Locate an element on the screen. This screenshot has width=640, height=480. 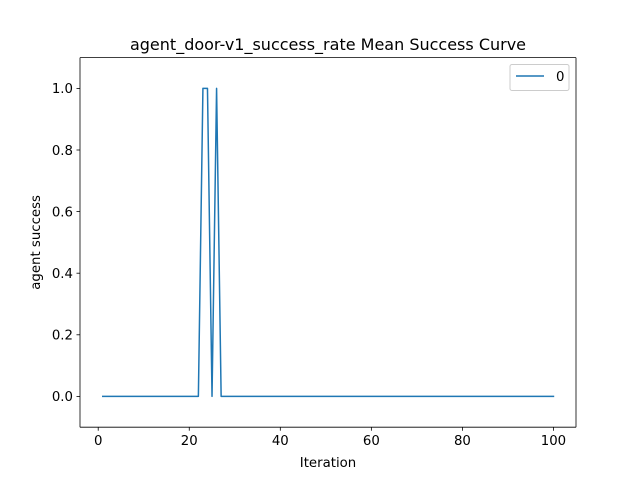
y-axis-label: agent success is located at coordinates (36, 242).